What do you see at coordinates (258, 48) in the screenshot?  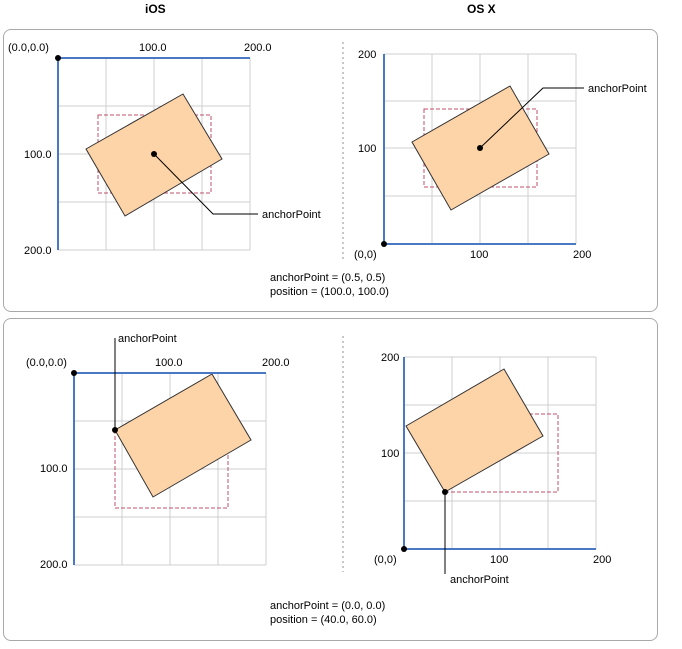 I see `panel1-ios-x-tick-200: 200.0` at bounding box center [258, 48].